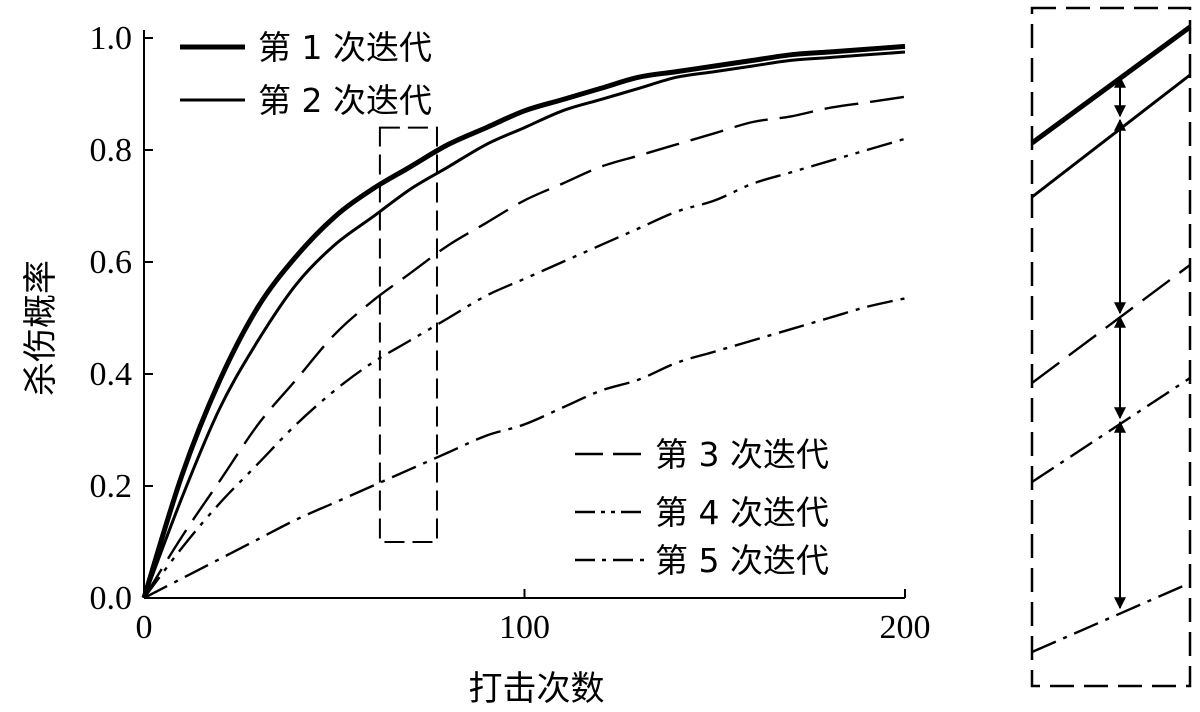 The height and width of the screenshot is (712, 1200). I want to click on y-tick-label: 0.6, so click(111, 262).